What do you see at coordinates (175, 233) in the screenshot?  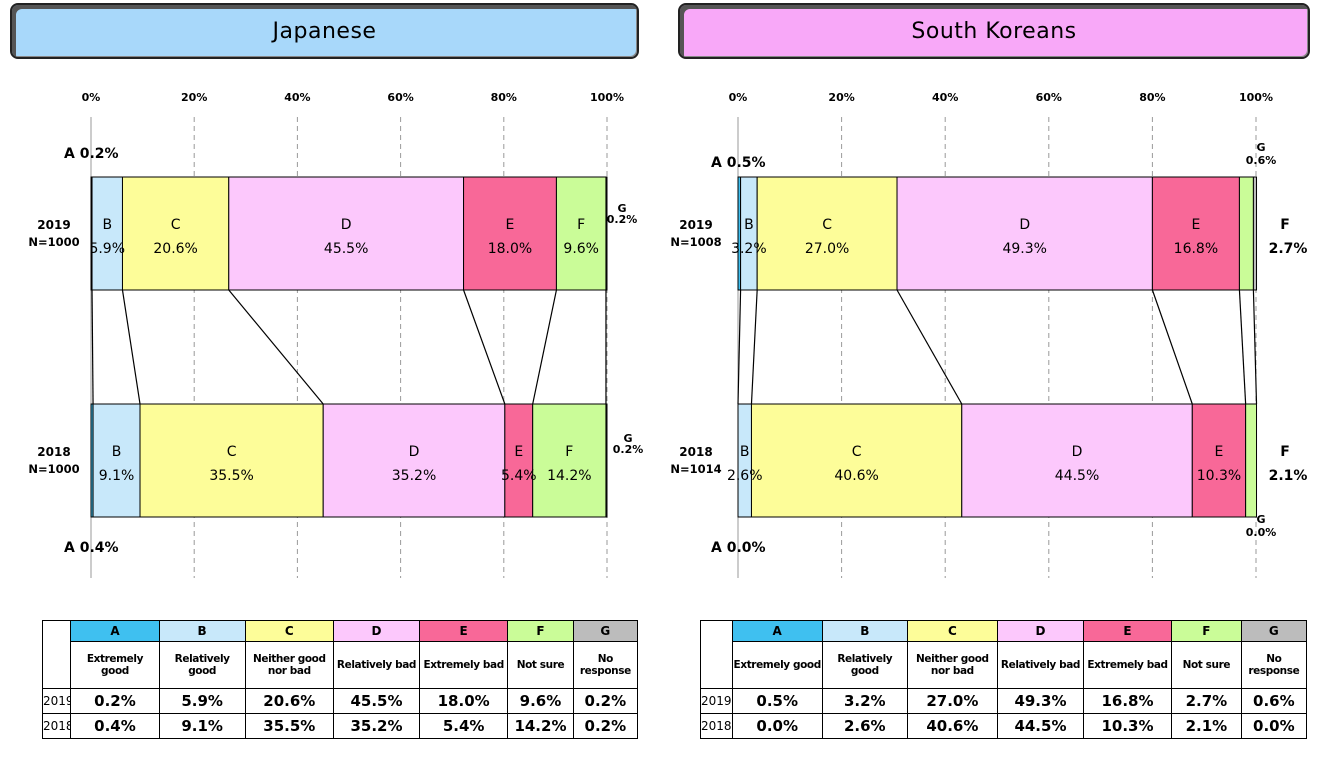 I see `bar-segment-c` at bounding box center [175, 233].